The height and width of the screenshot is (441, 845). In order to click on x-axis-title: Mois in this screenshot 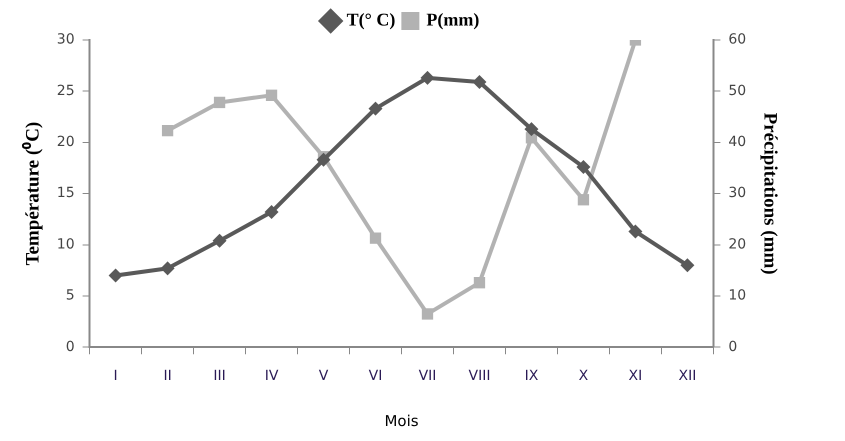, I will do `click(401, 421)`.